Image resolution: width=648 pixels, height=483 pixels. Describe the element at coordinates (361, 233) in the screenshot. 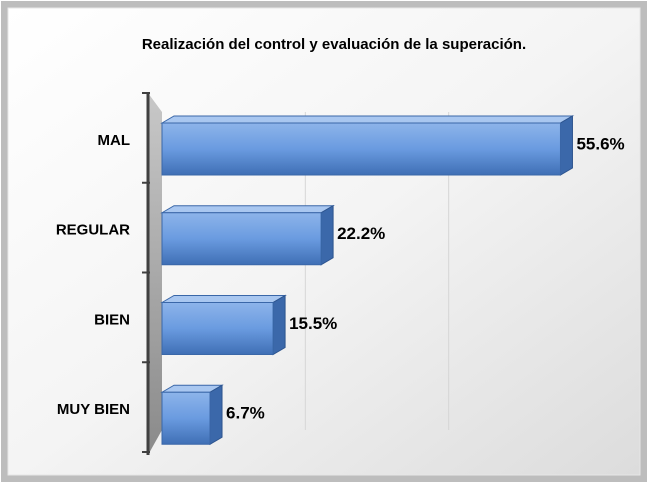

I see `value-label: 22.2%` at that location.